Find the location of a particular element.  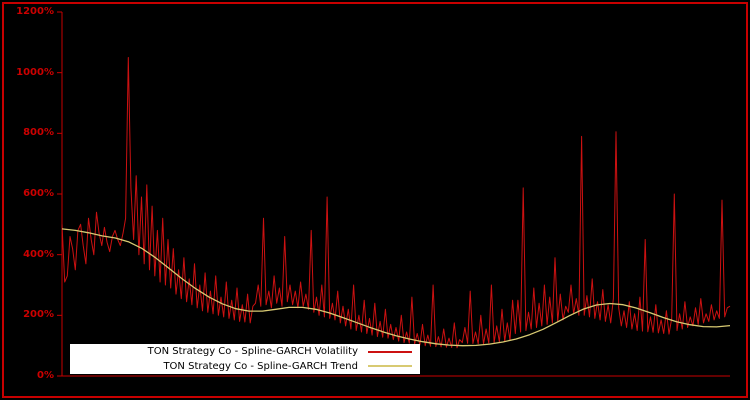

legend-line-sample-trend is located at coordinates (390, 366).